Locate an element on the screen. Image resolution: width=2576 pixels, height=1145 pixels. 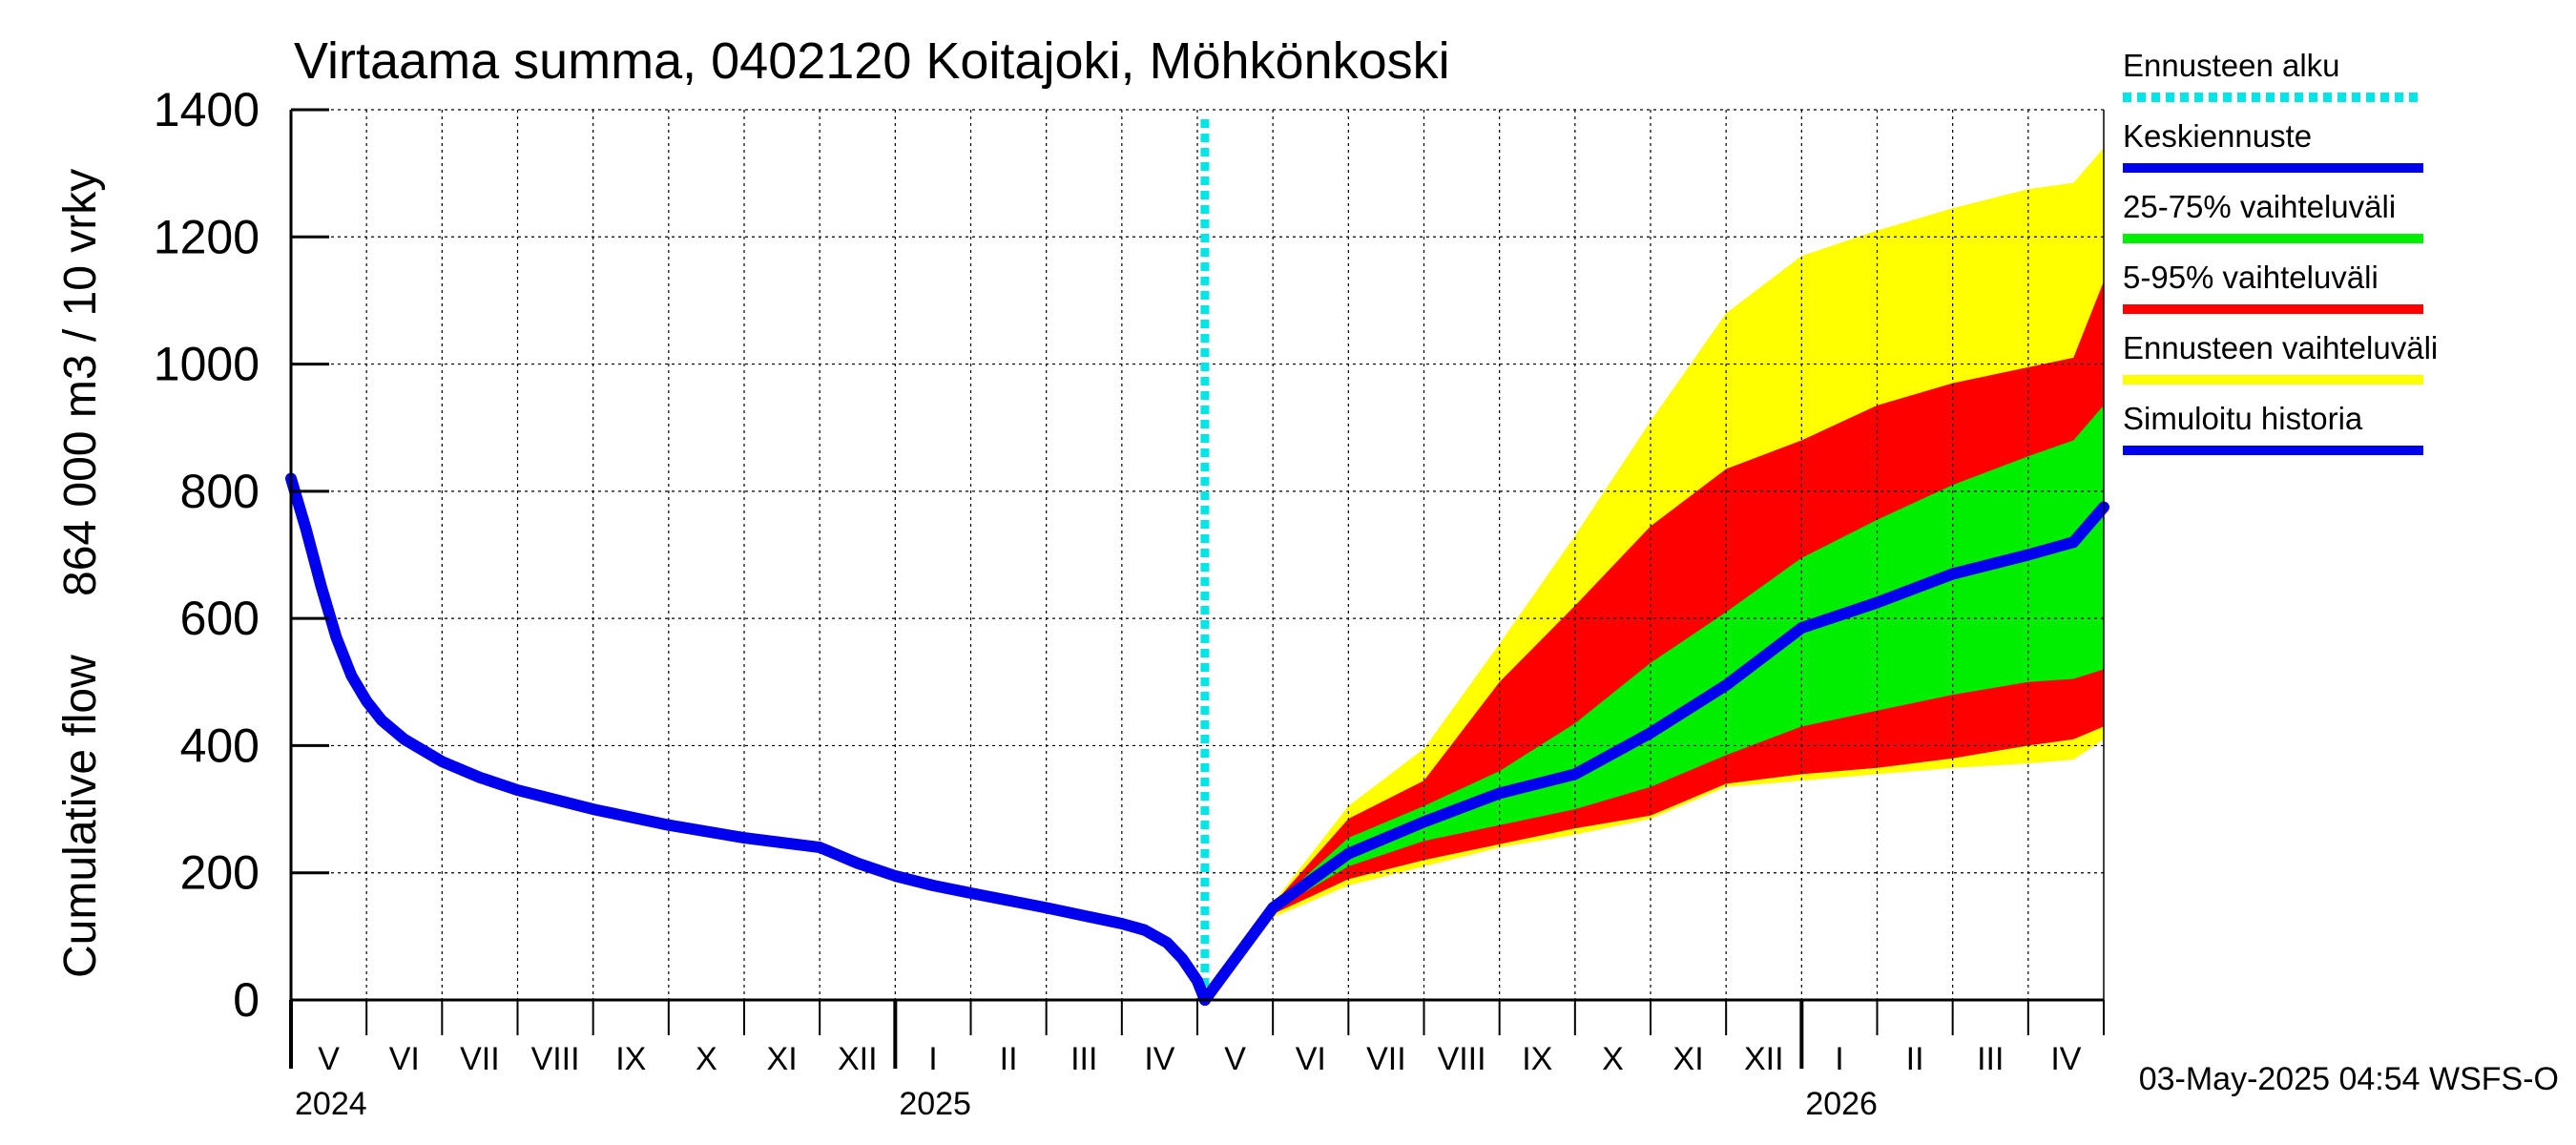
legend-label: 5-95% vaihteluväli is located at coordinates (2251, 277).